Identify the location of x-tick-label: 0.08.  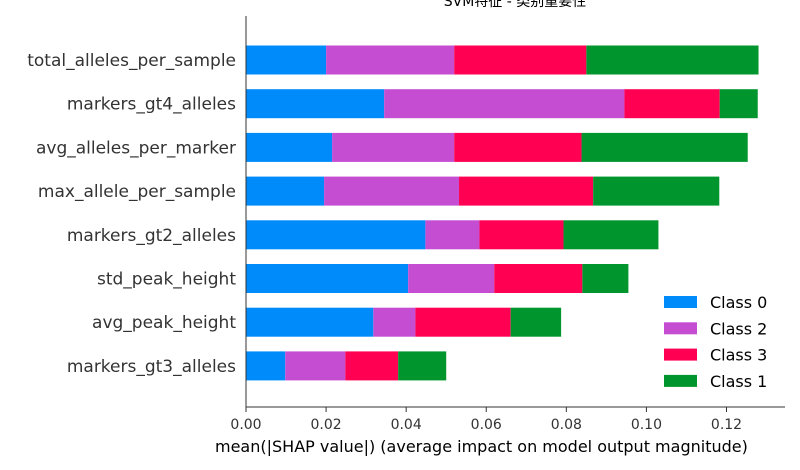
(566, 425).